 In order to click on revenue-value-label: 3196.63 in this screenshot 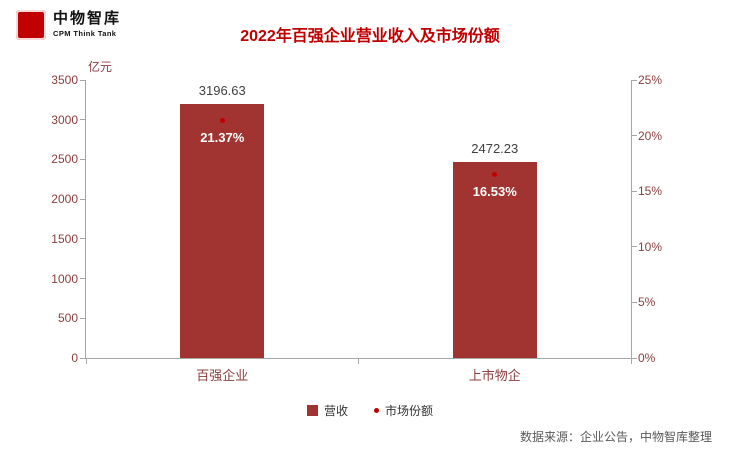, I will do `click(222, 91)`.